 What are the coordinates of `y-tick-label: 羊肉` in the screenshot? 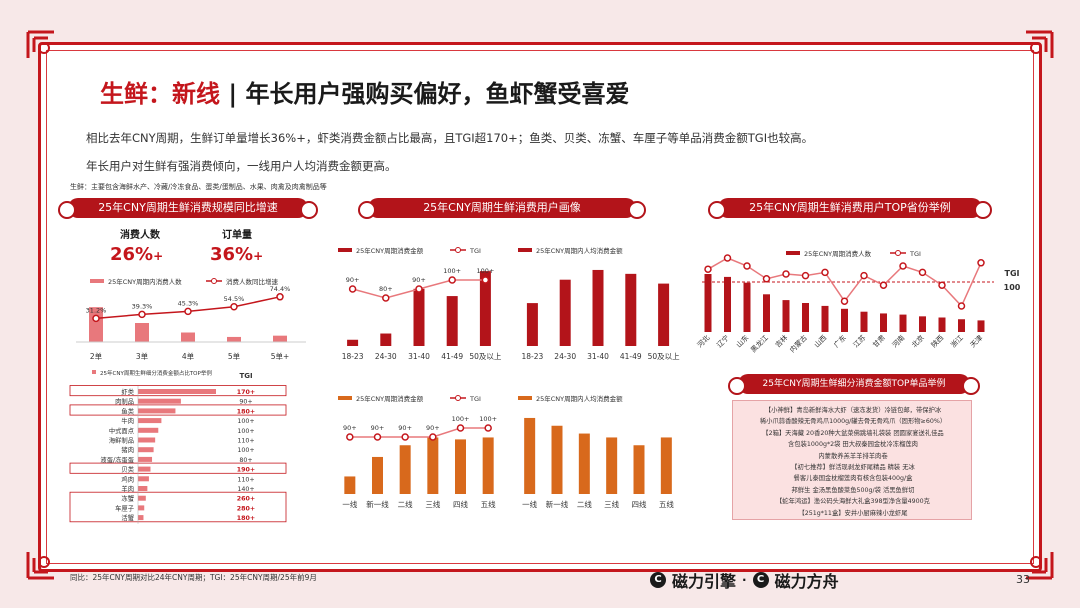 It's located at (127, 488).